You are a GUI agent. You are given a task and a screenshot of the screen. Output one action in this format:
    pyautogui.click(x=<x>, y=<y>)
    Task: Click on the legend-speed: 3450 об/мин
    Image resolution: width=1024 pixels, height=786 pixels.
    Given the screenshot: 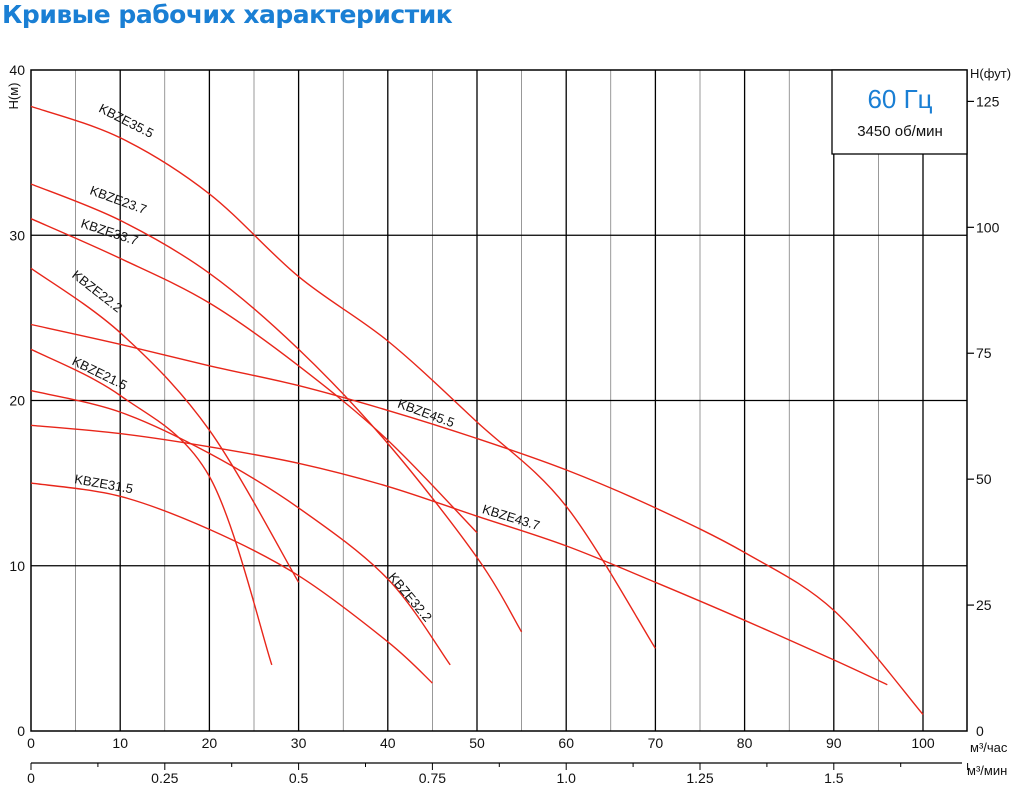 What is the action you would take?
    pyautogui.click(x=900, y=131)
    